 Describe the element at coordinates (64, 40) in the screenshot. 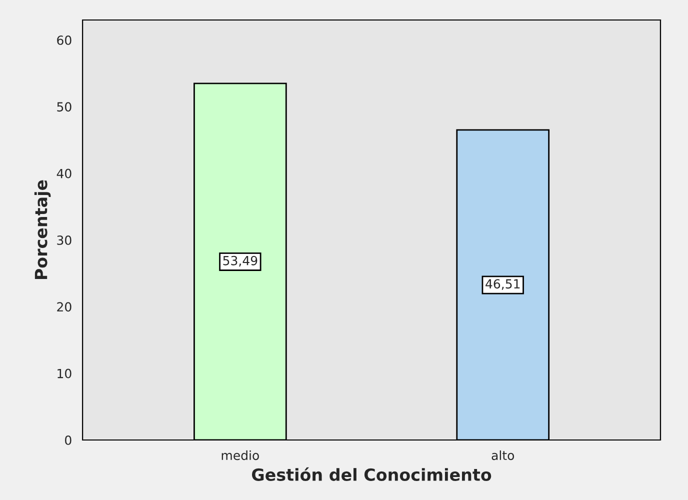

I see `y-tick-label: 60` at that location.